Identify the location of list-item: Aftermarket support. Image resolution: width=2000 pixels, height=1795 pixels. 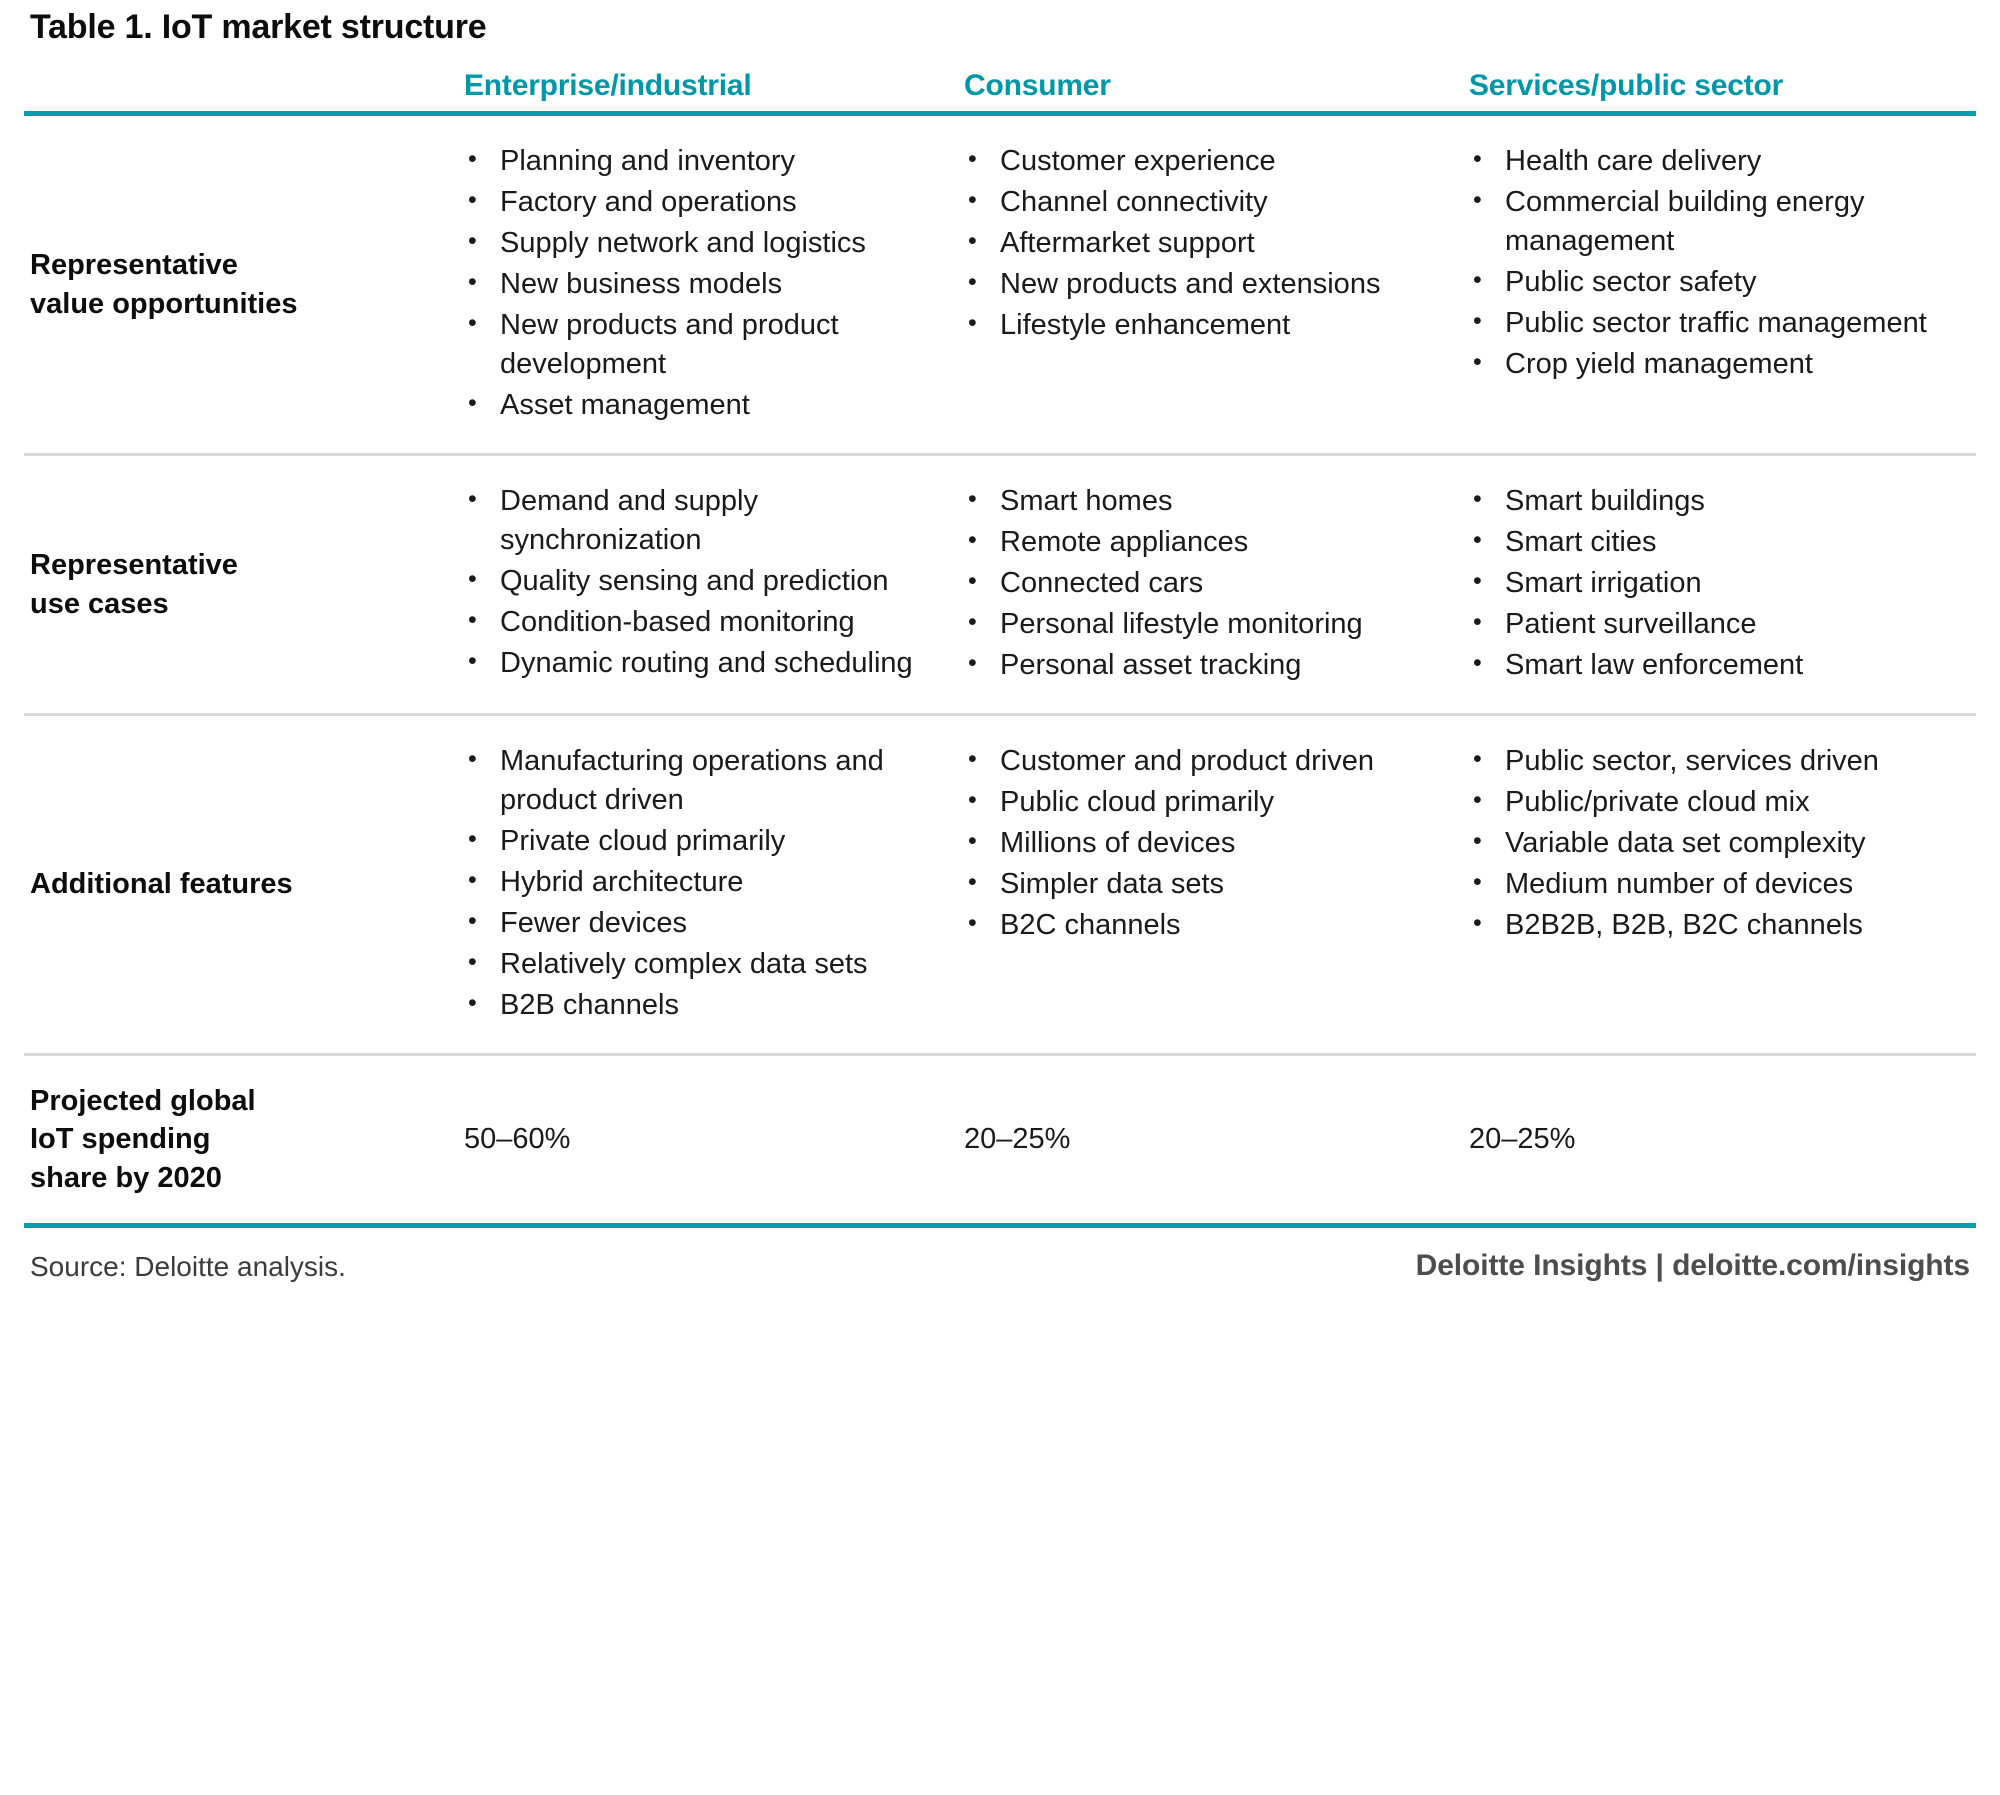
(1204, 243).